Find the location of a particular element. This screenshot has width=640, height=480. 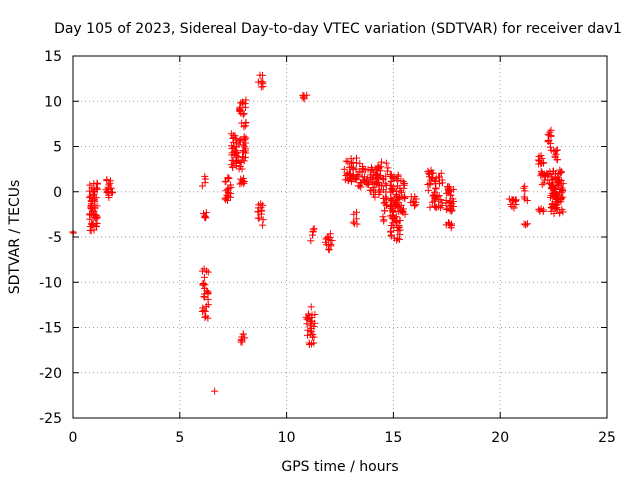

y-tick-label: 10 is located at coordinates (53, 102).